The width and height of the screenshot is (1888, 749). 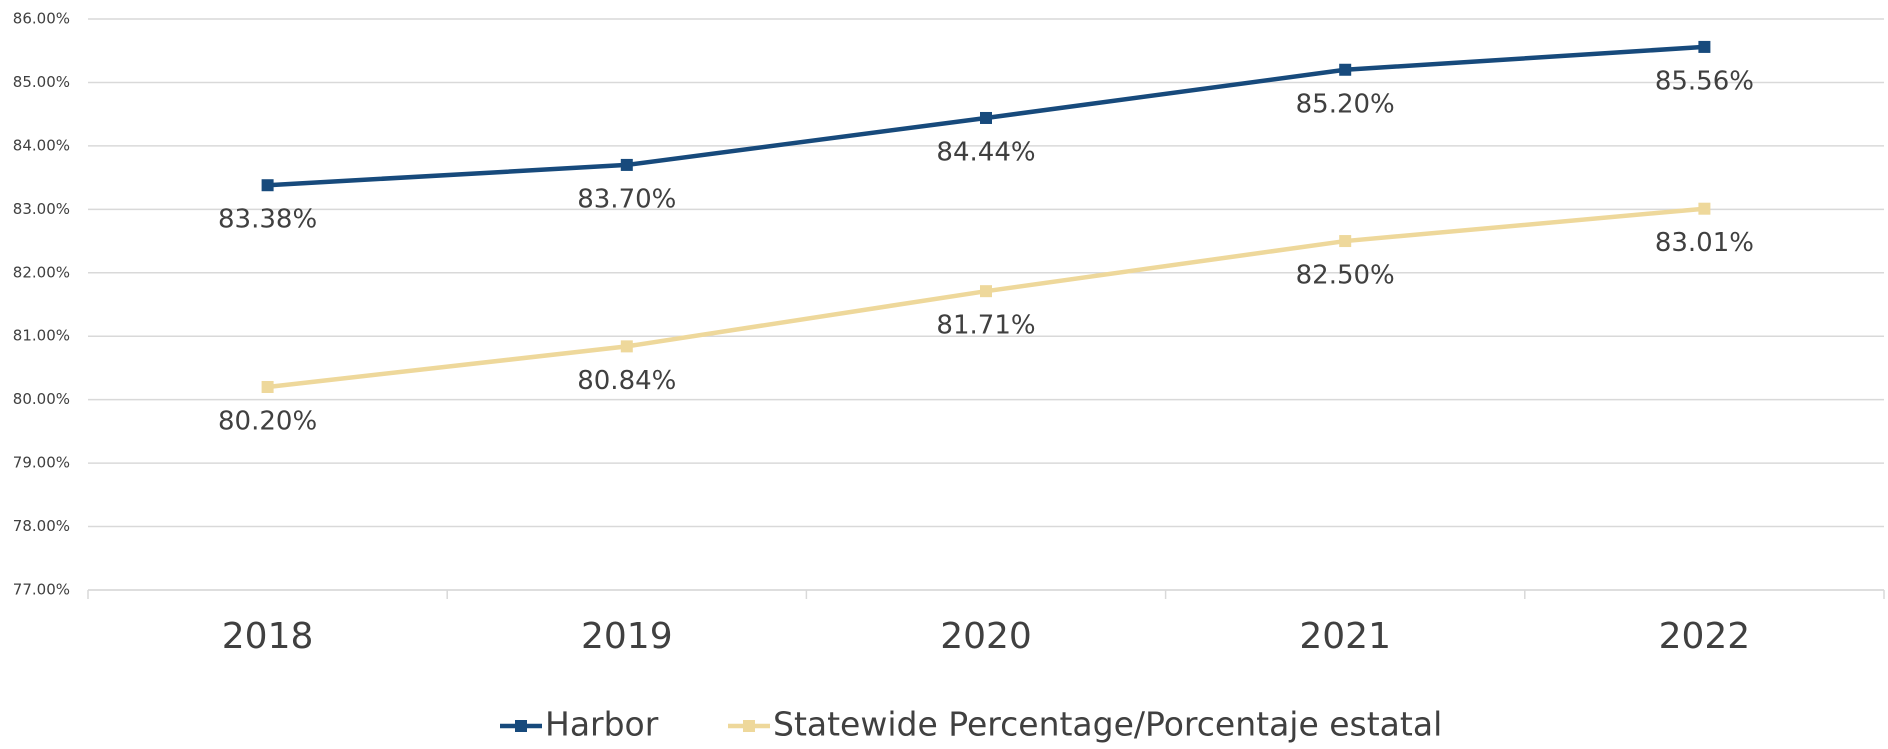 What do you see at coordinates (41, 82) in the screenshot?
I see `y-tick-label: 85.00%` at bounding box center [41, 82].